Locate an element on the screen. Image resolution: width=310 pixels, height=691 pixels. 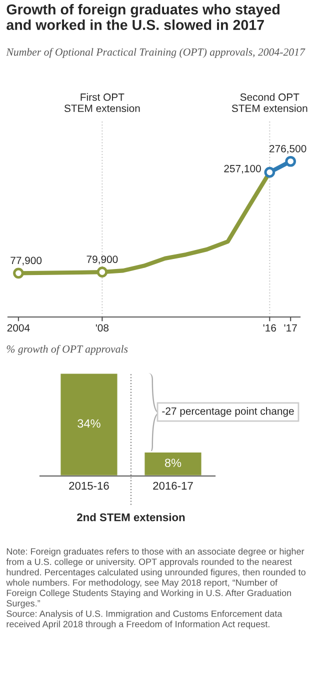
data-label: 8% is located at coordinates (173, 463).